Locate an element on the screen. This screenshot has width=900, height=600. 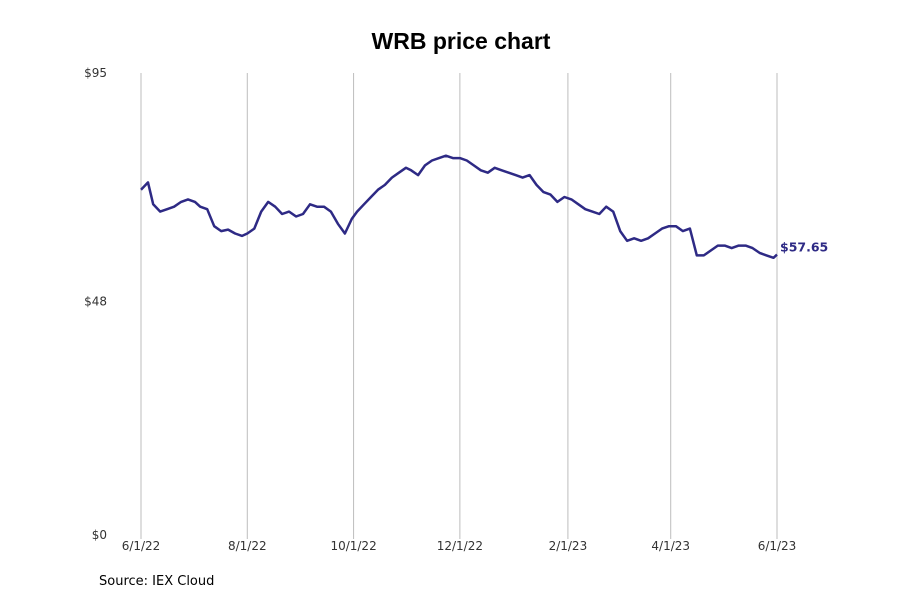
source-note: Source: IEX Cloud is located at coordinates (157, 581).